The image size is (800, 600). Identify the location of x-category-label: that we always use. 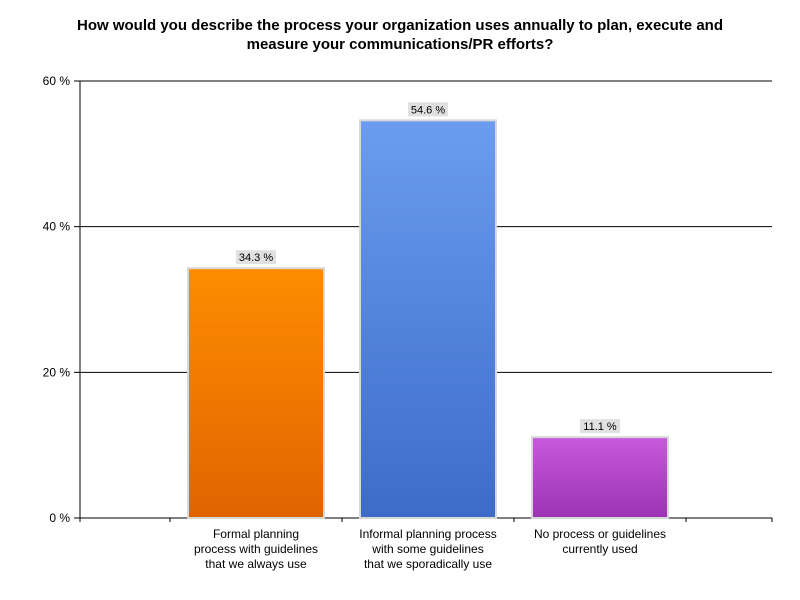
(256, 564).